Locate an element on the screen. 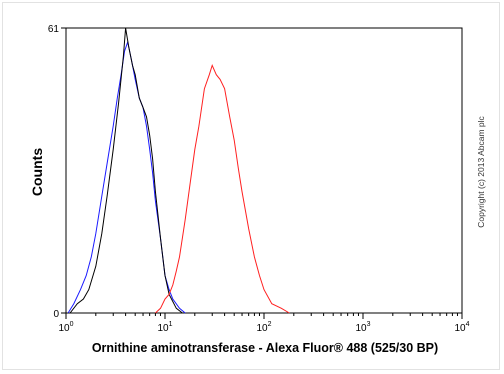 The height and width of the screenshot is (374, 504). x-tick-label-4: 10⁴ is located at coordinates (461, 327).